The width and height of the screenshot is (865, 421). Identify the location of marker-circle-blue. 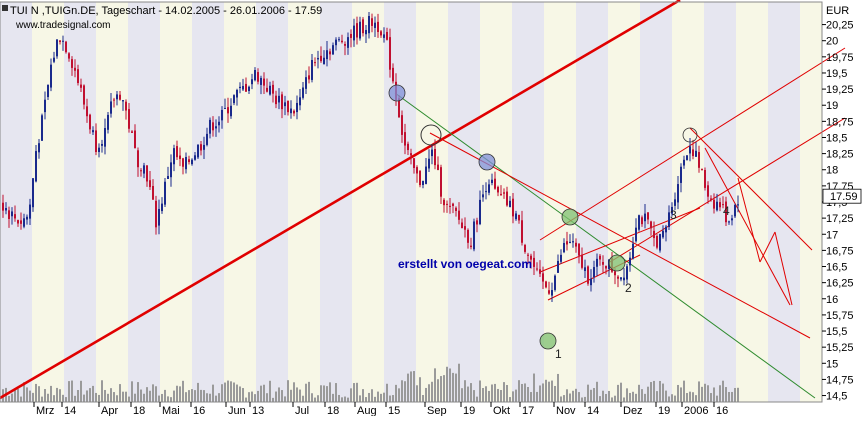
(397, 93).